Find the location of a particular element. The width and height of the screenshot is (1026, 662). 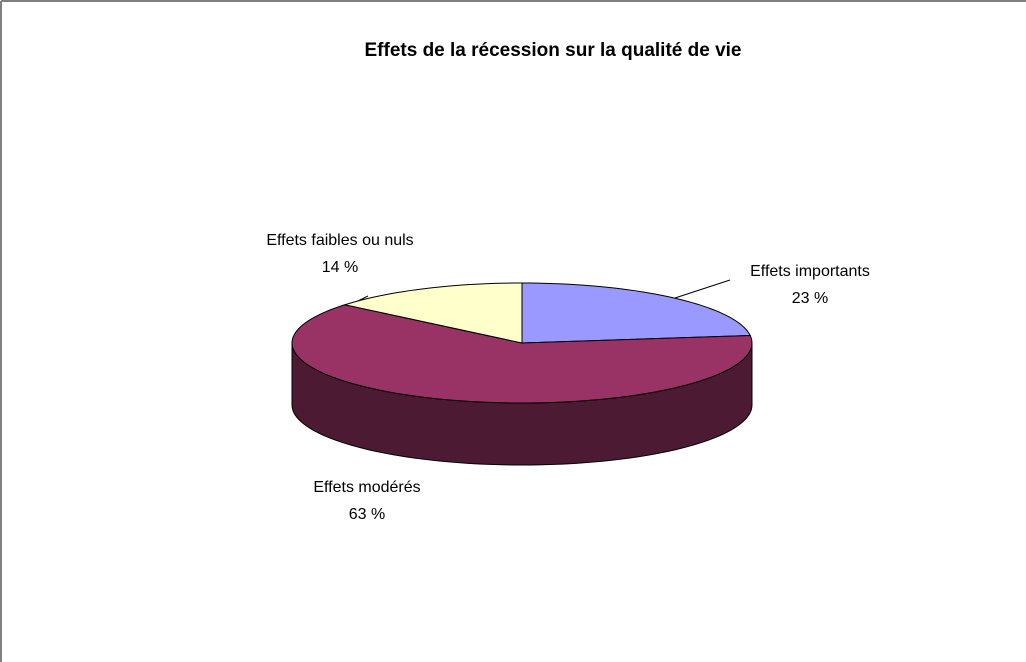

value-label: 23 % is located at coordinates (810, 298).